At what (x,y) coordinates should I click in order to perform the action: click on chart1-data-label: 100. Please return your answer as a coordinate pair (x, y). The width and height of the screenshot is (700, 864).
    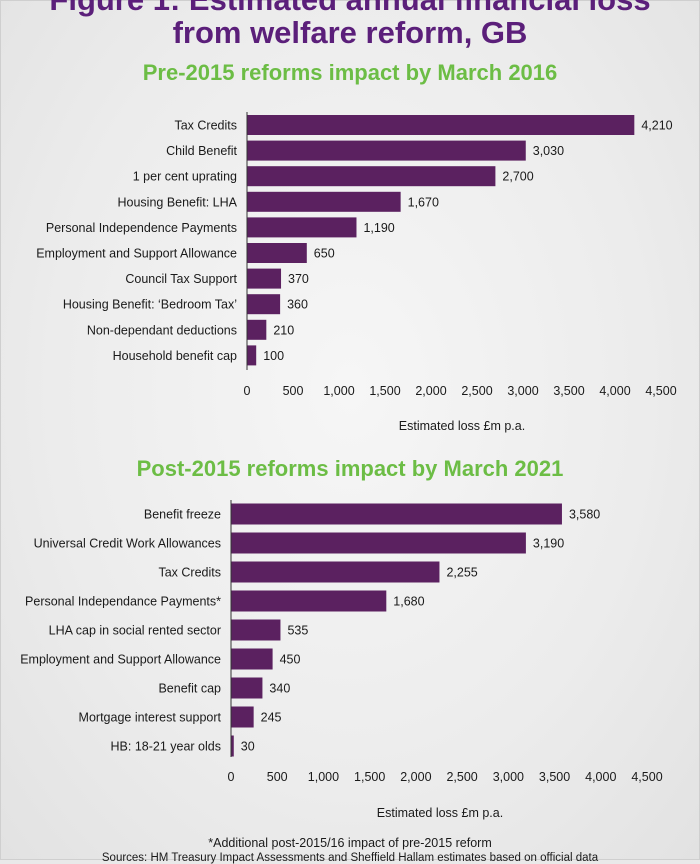
    Looking at the image, I should click on (273, 356).